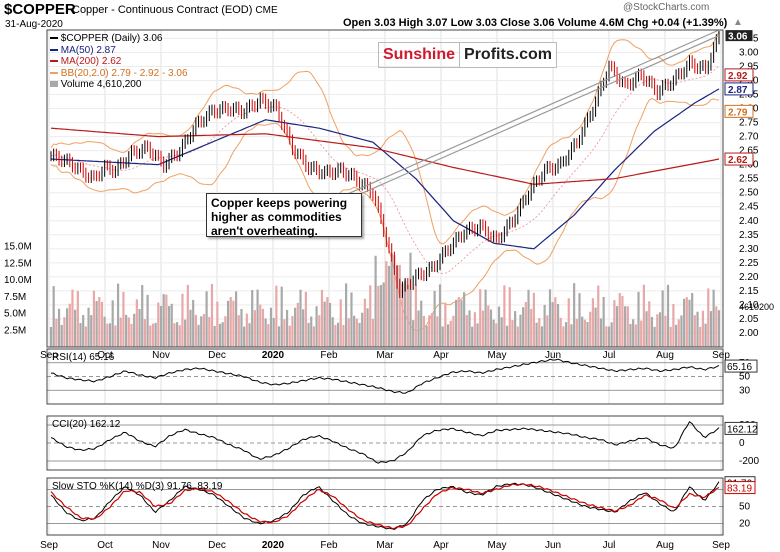 The height and width of the screenshot is (552, 780). I want to click on x-tick-label-bottom: Sep, so click(49, 545).